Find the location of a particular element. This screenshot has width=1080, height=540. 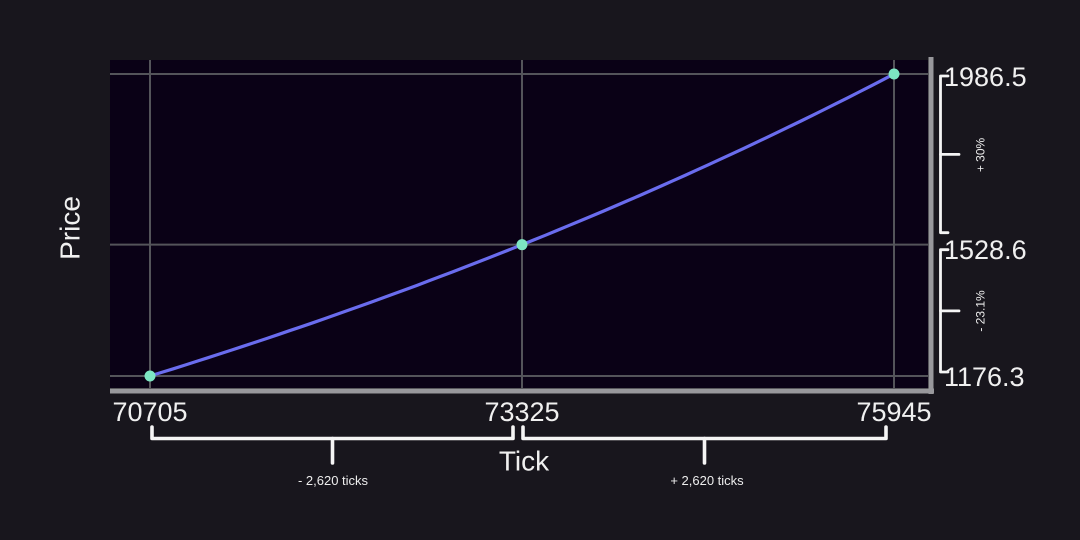

x-tick-label-75945: 75945 is located at coordinates (894, 412).